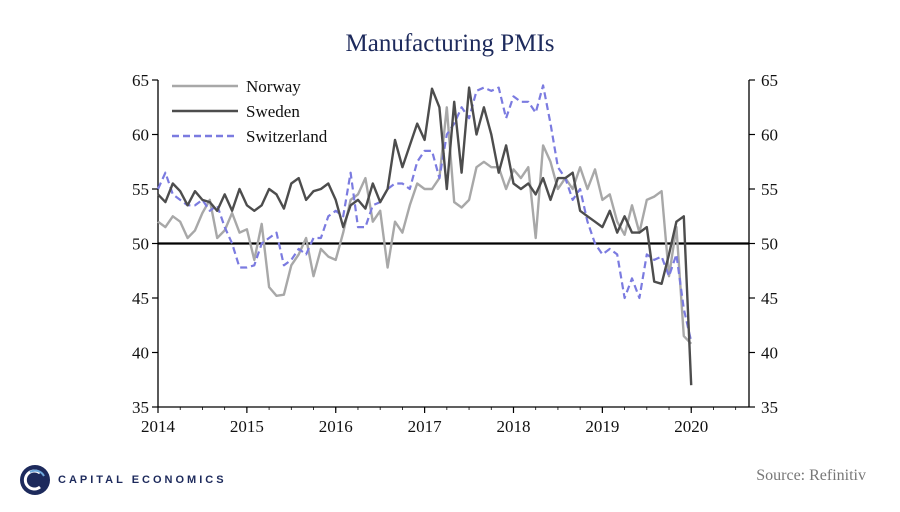  Describe the element at coordinates (336, 426) in the screenshot. I see `x-tick-label: 2016` at that location.